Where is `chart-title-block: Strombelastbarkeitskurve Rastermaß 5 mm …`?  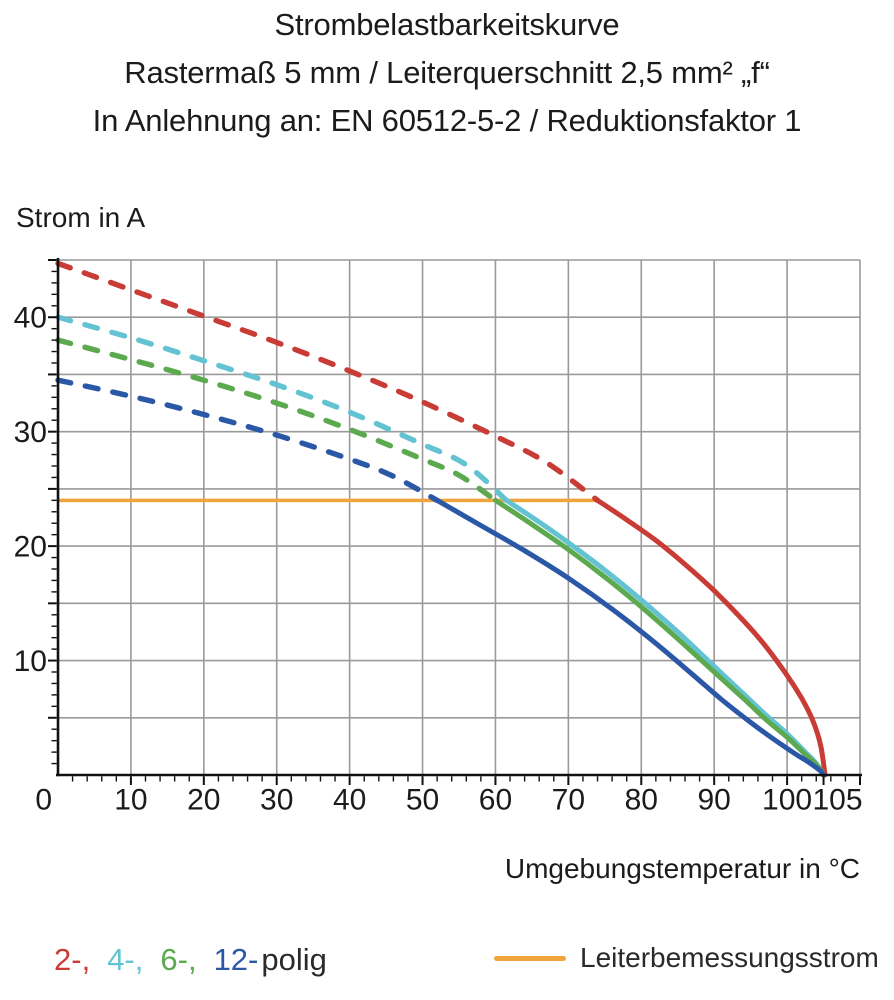
chart-title-block: Strombelastbarkeitskurve Rastermaß 5 mm … is located at coordinates (447, 73).